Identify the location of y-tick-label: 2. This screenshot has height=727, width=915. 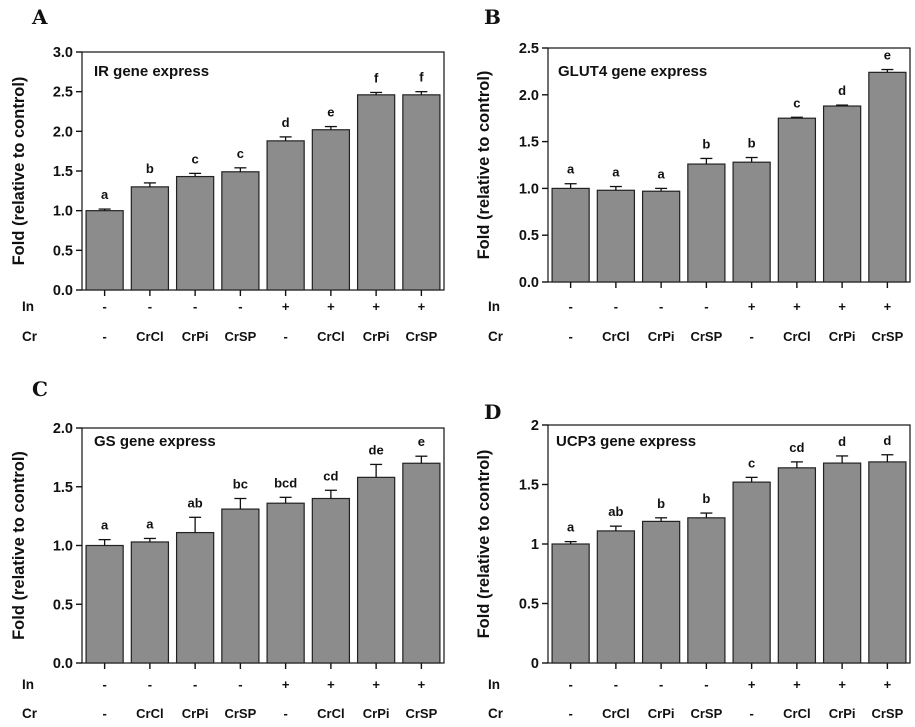
(535, 426).